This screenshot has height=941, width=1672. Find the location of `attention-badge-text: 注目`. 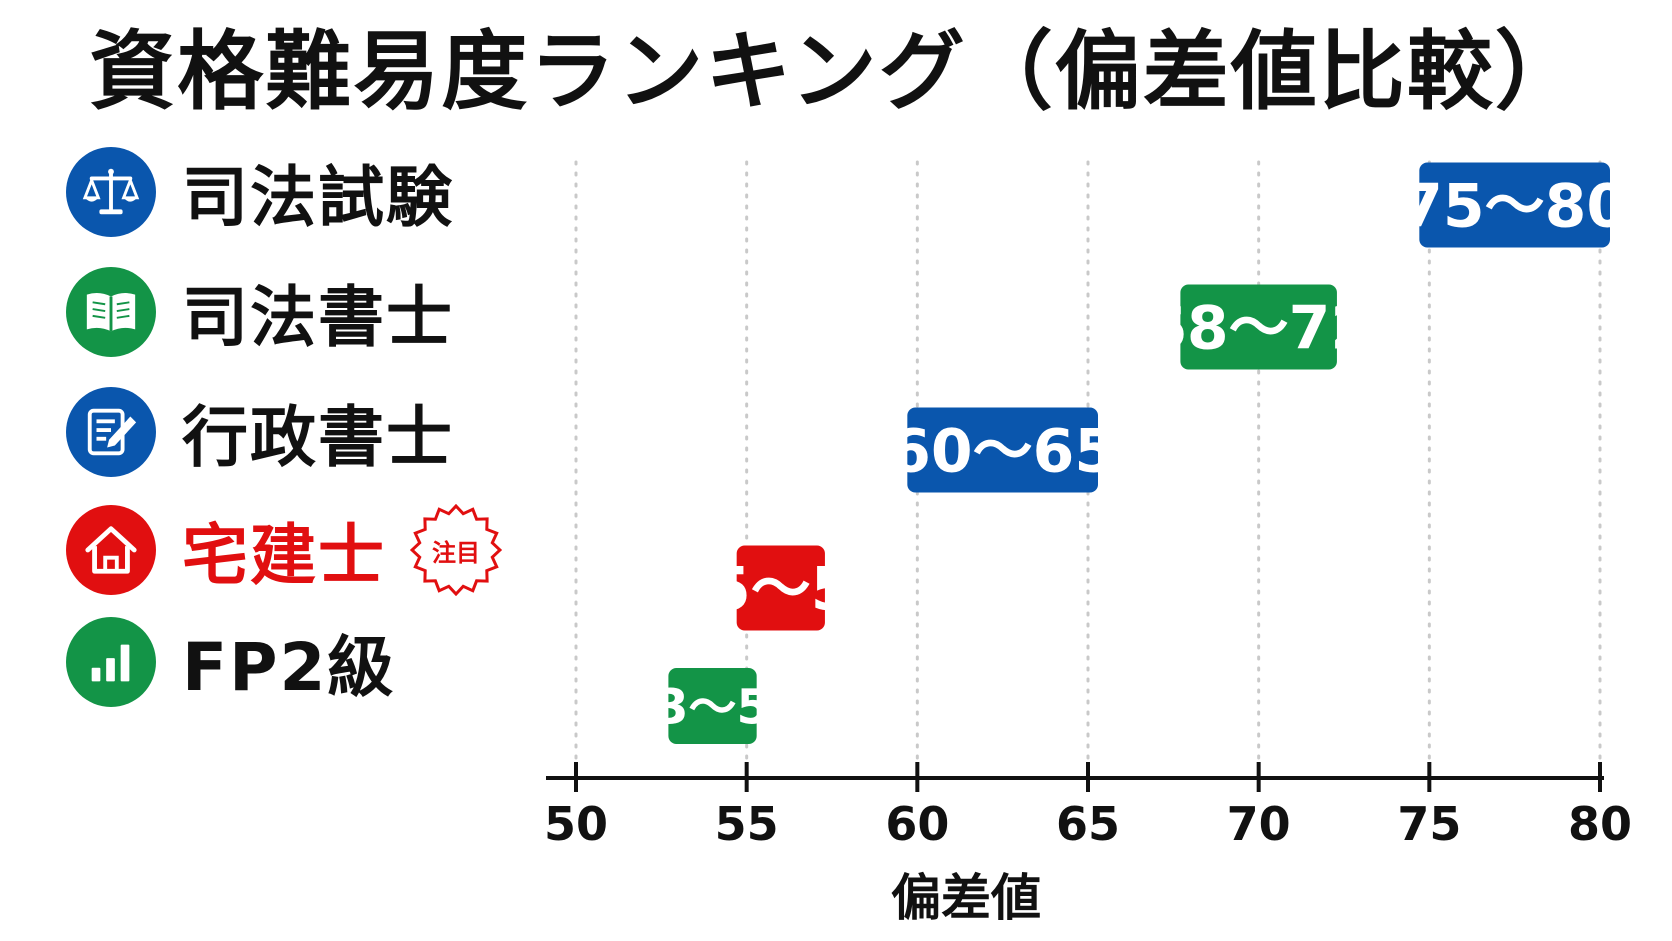

attention-badge-text: 注目 is located at coordinates (456, 552).